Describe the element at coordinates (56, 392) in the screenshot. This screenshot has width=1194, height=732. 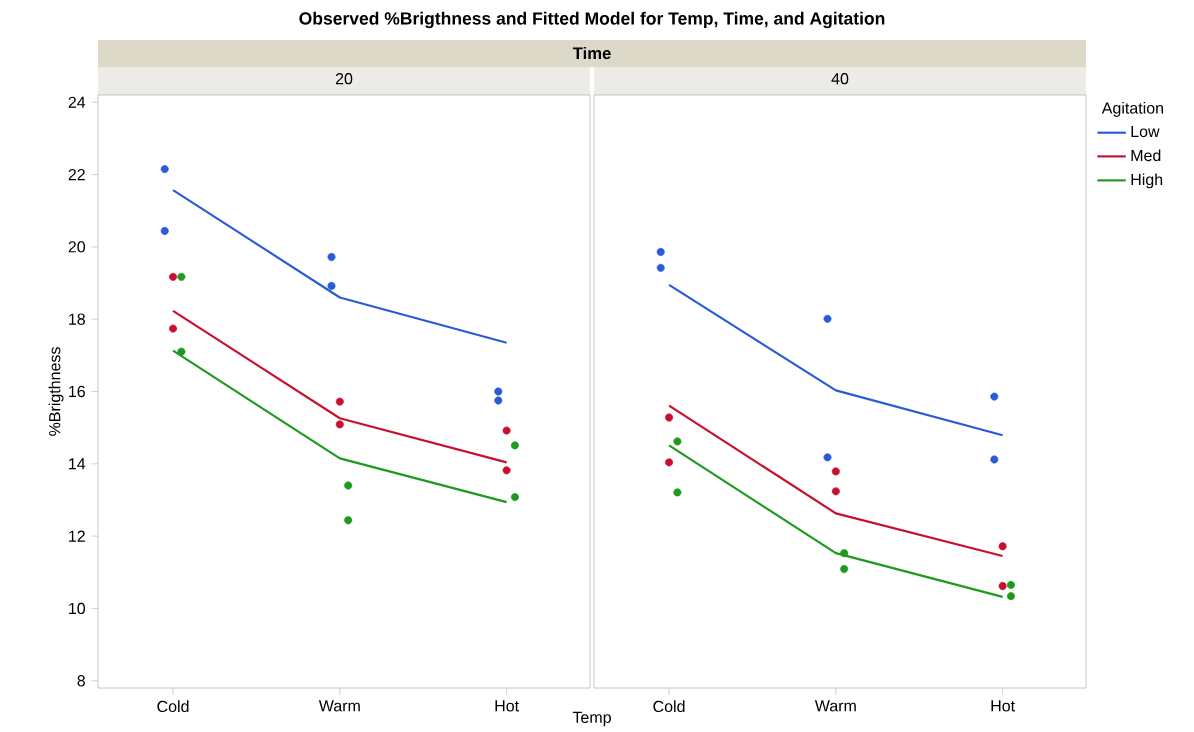
I see `y-axis-title: %Brigthness` at that location.